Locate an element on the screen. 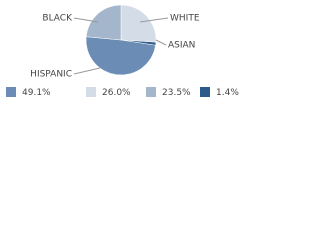  legend-label: 23.5% is located at coordinates (176, 93).